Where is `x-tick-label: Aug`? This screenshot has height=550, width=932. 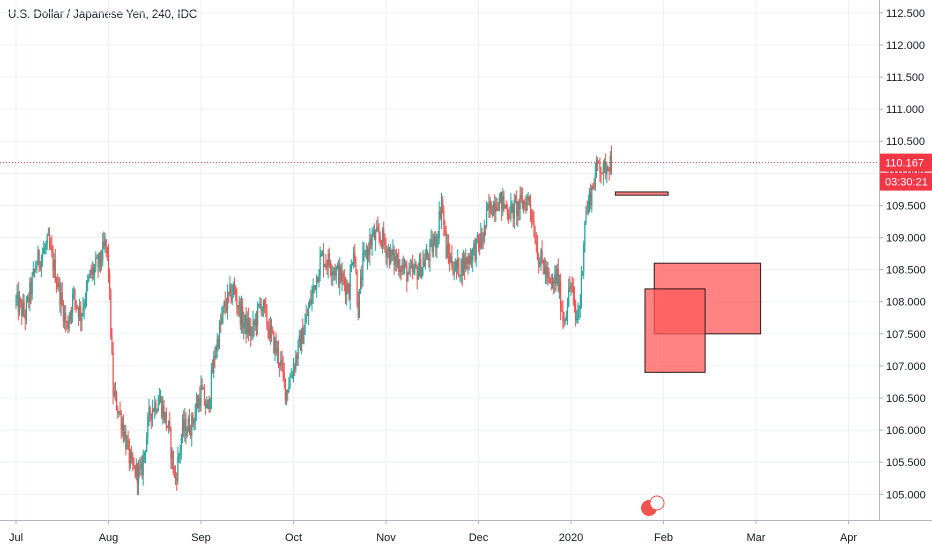 x-tick-label: Aug is located at coordinates (109, 538).